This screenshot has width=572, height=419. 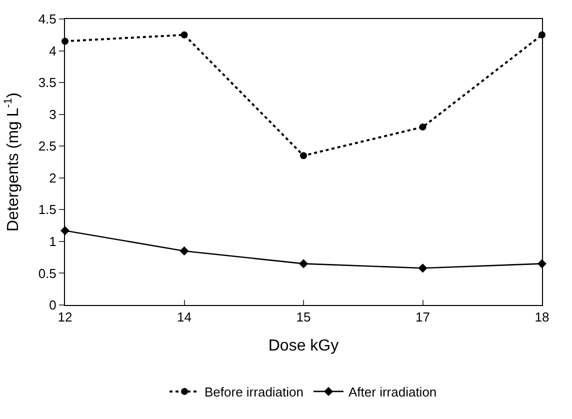 What do you see at coordinates (47, 82) in the screenshot?
I see `y-tick-label: 3.5` at bounding box center [47, 82].